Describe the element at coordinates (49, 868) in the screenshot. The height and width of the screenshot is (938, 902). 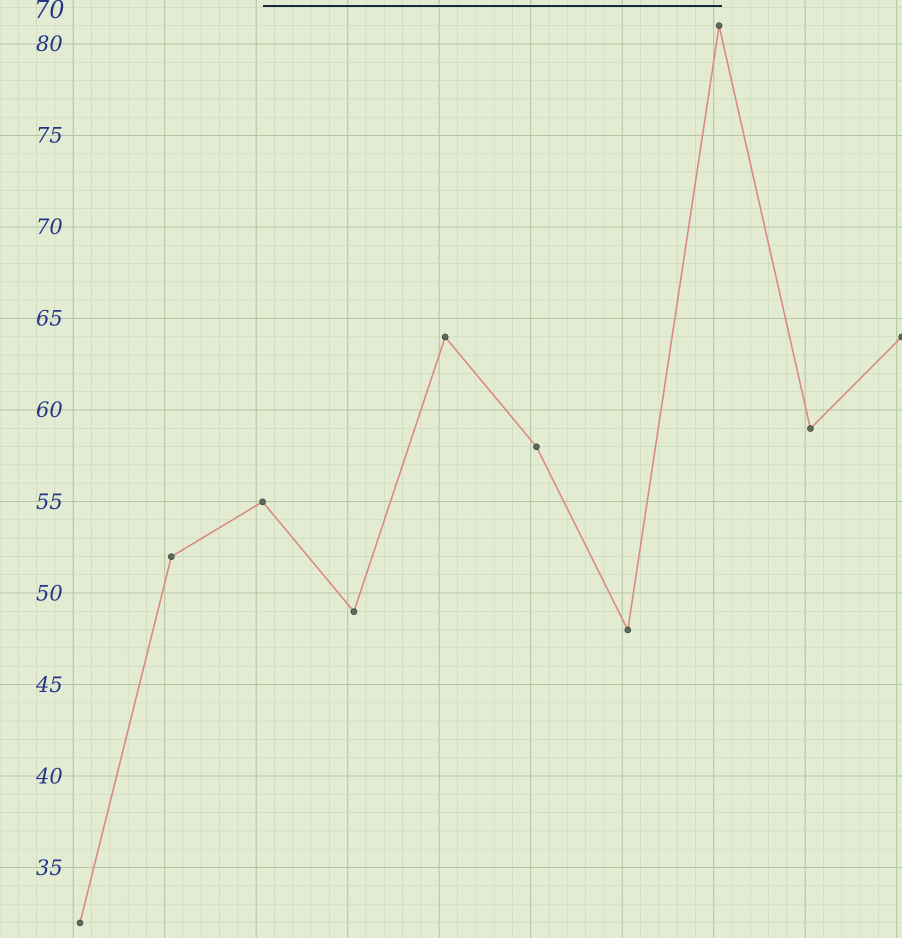
I see `y-tick-label: 35` at that location.